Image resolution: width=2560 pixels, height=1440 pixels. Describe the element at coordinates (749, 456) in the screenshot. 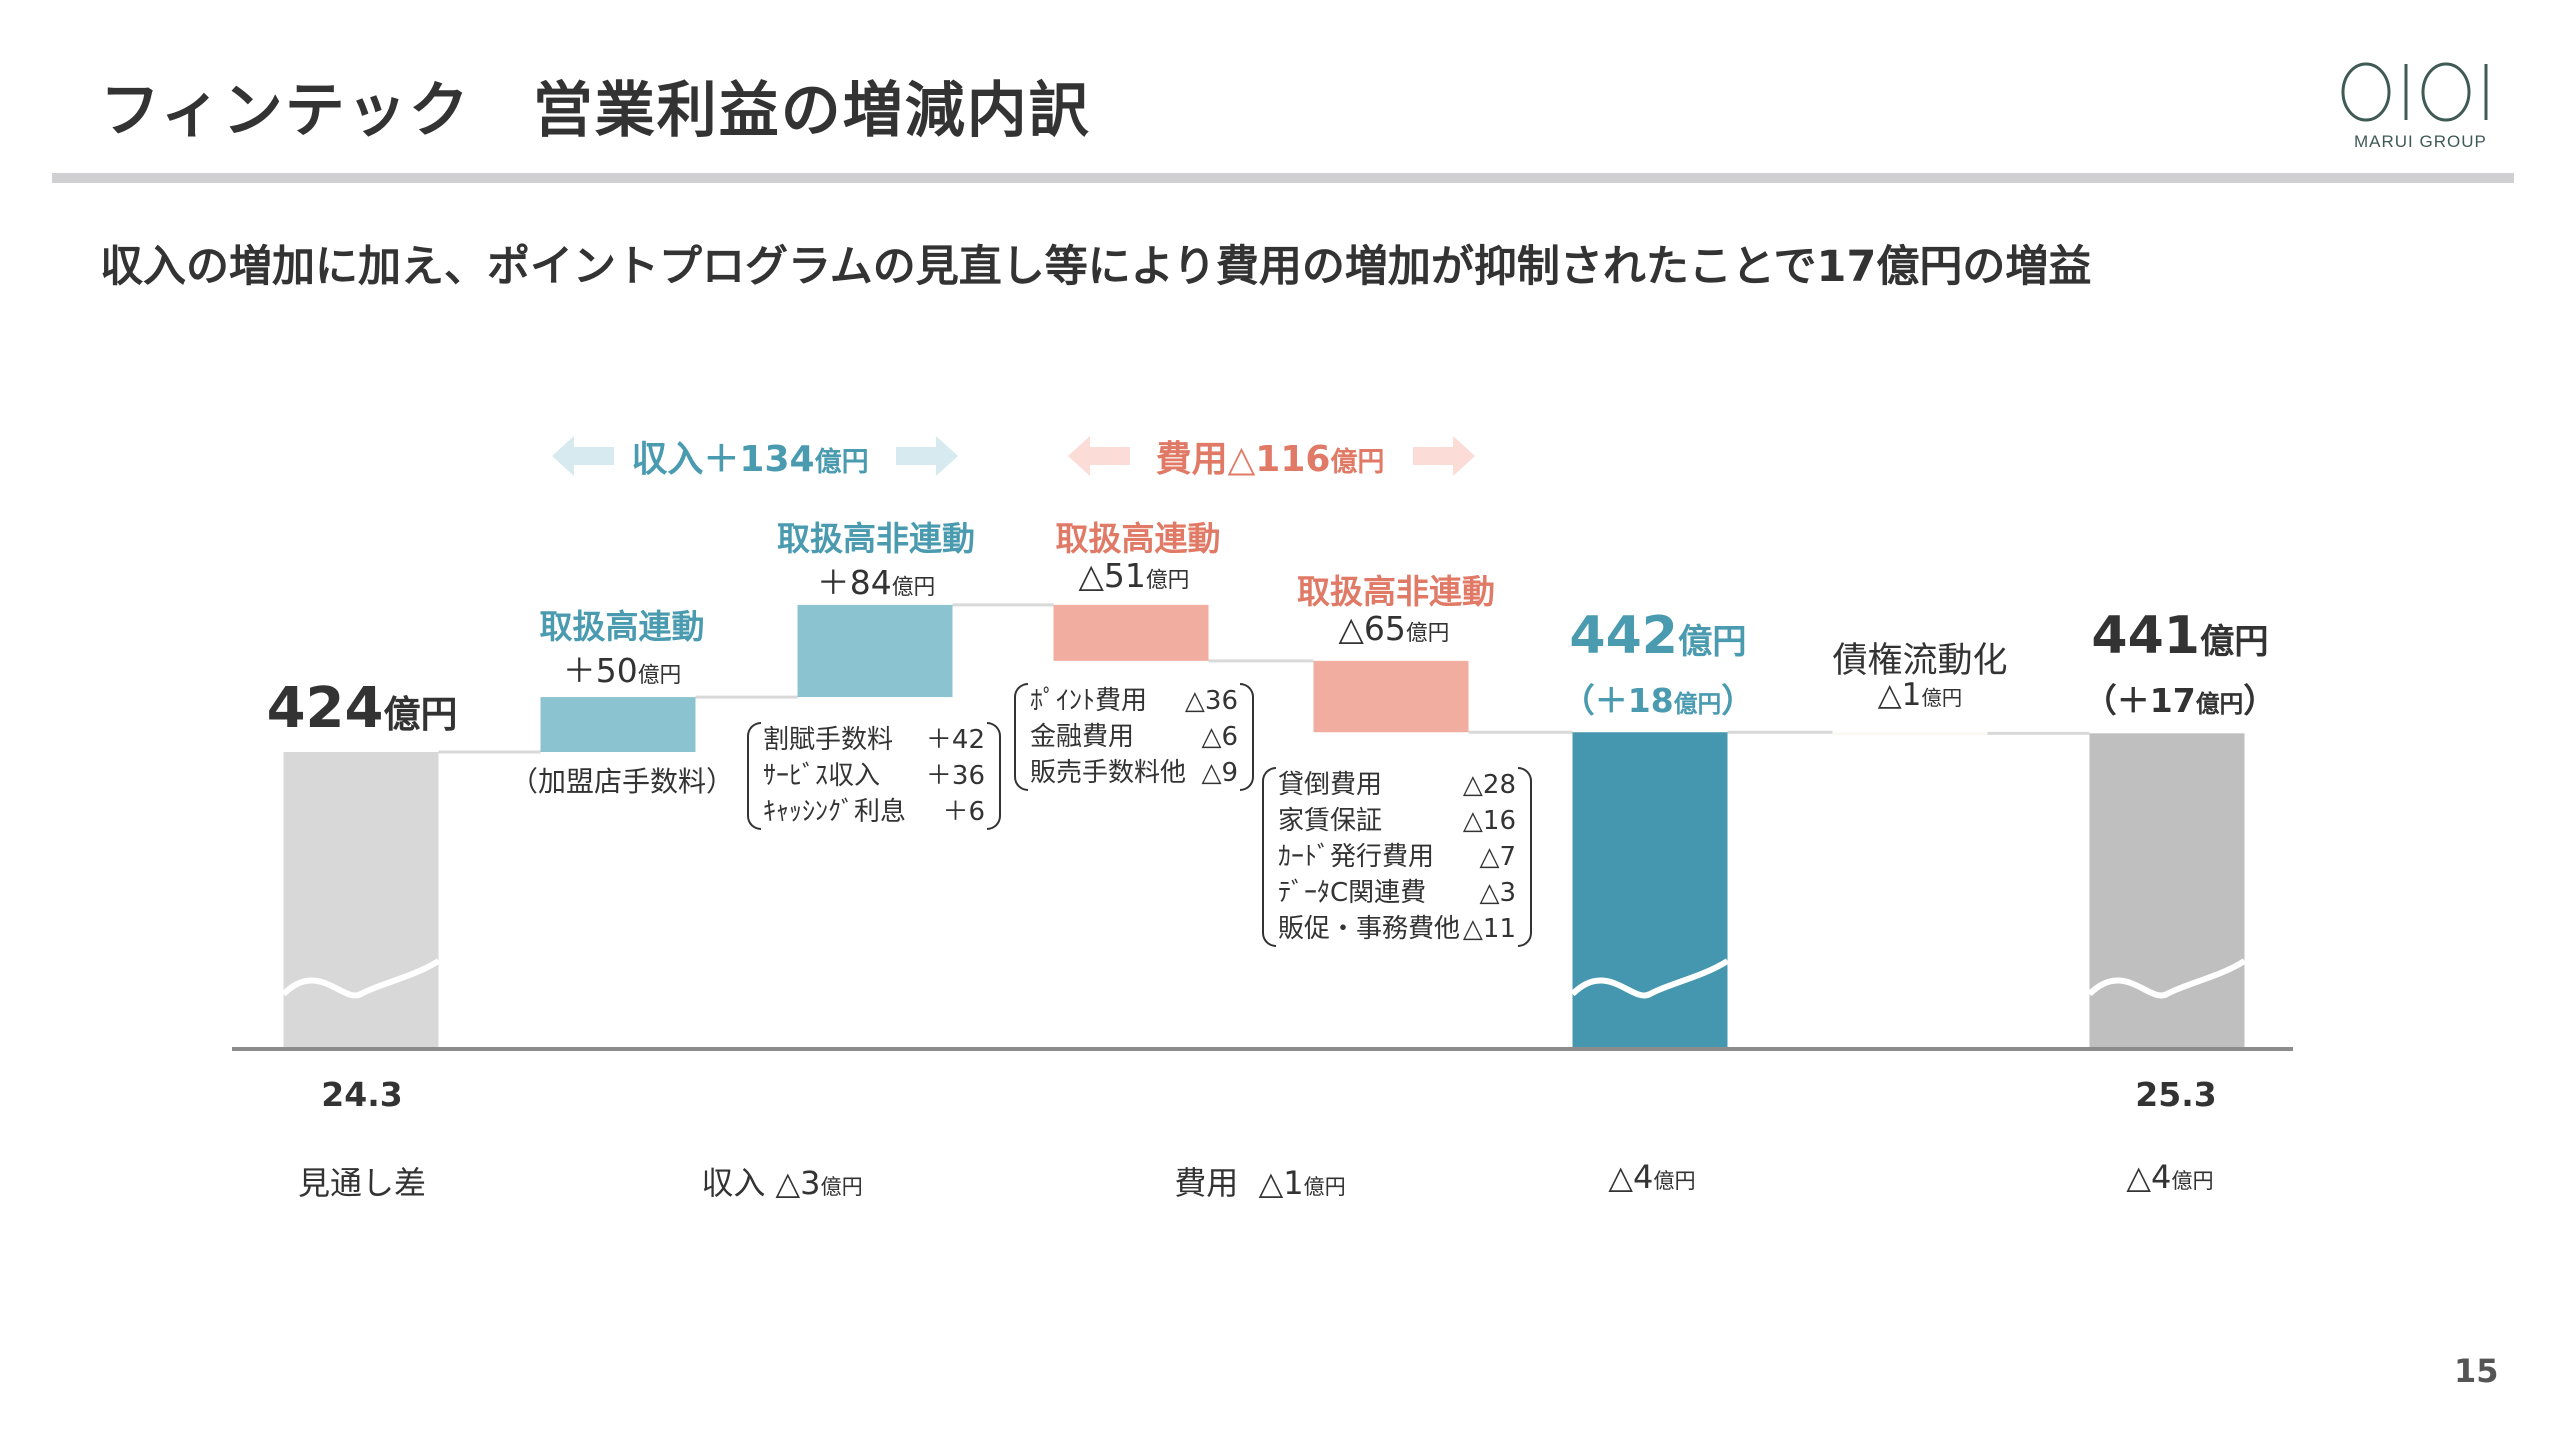

I see `revenue-group-header: 収入＋134億円` at that location.